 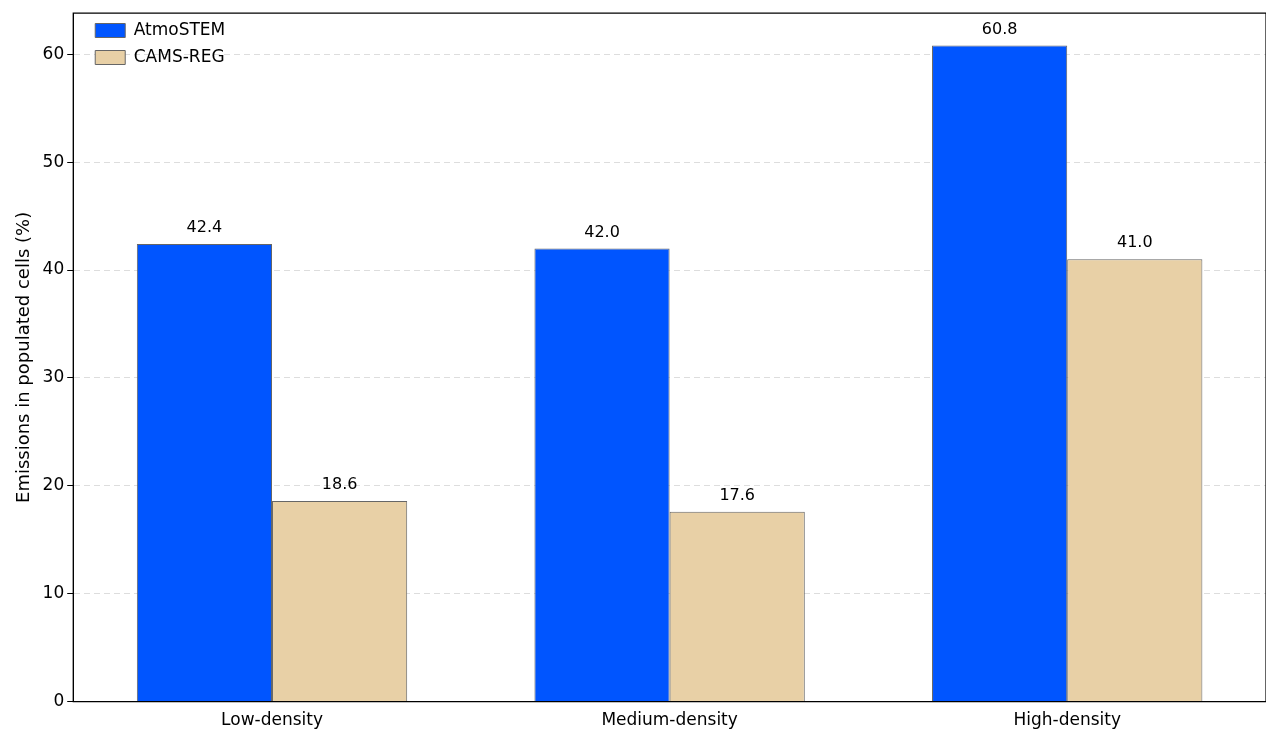 I want to click on x-tick-label: High-density, so click(x=1067, y=719).